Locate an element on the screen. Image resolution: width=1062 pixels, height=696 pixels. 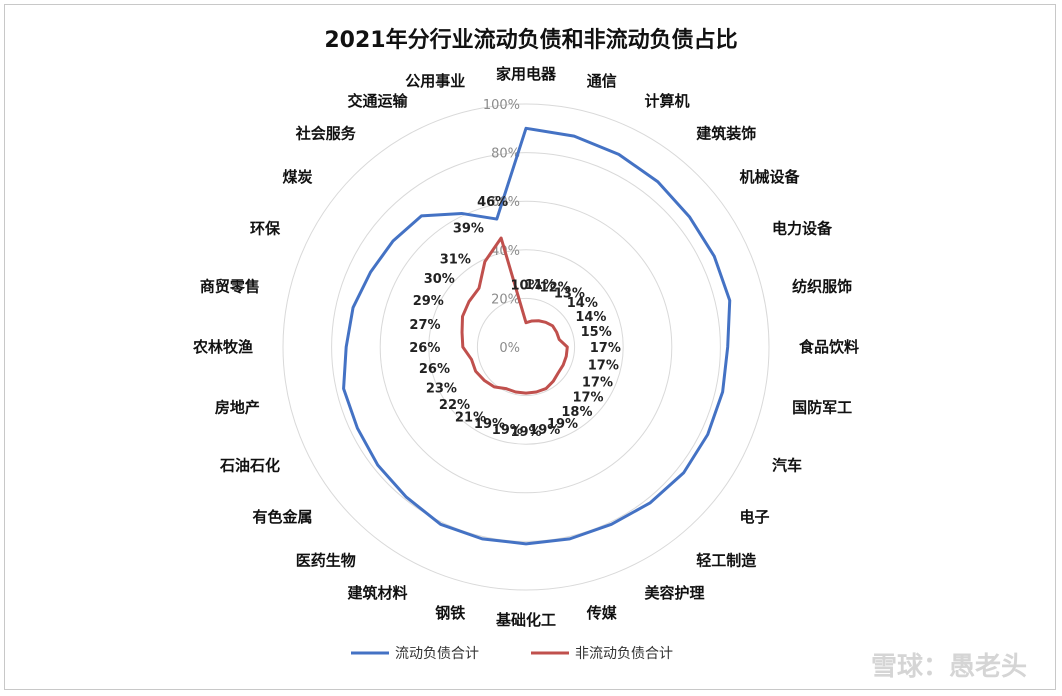
data-label: 18% is located at coordinates (576, 412).